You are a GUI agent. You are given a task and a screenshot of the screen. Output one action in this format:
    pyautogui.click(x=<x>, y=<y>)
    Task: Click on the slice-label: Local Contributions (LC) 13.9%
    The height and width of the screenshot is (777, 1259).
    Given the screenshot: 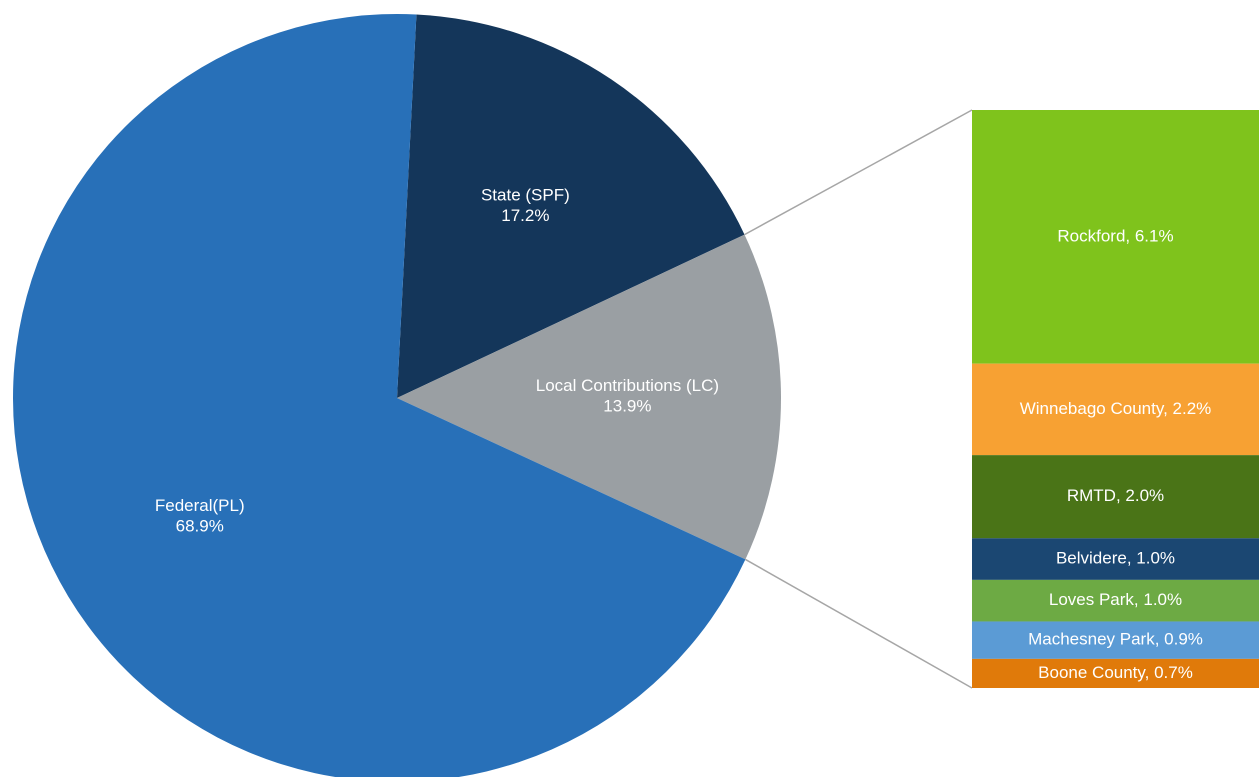 What is the action you would take?
    pyautogui.click(x=627, y=396)
    